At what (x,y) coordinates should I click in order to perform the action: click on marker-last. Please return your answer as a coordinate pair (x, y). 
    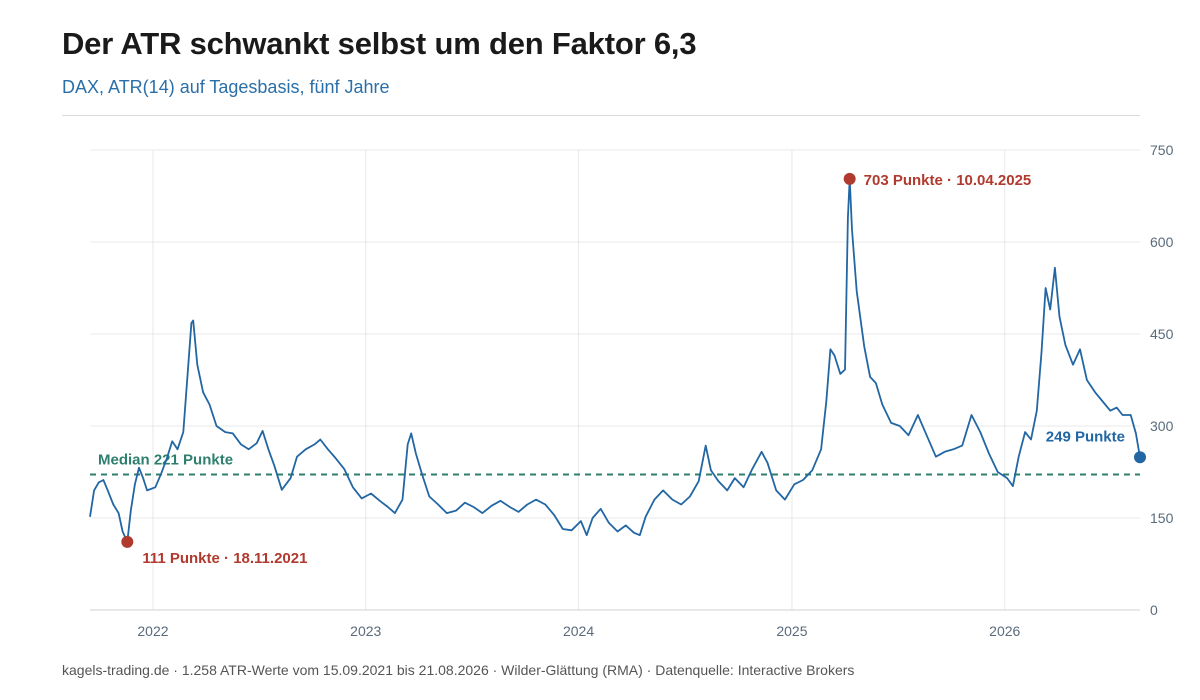
    Looking at the image, I should click on (1140, 457).